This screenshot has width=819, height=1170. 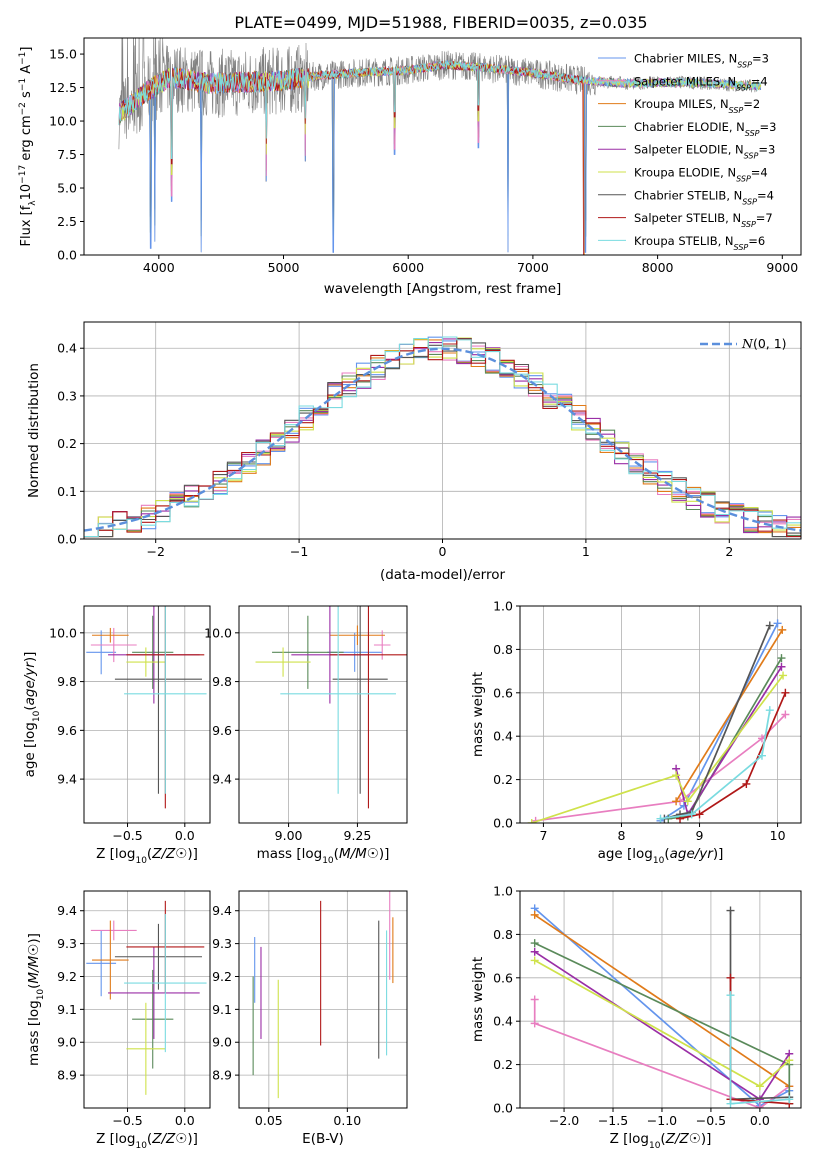 What do you see at coordinates (705, 129) in the screenshot?
I see `legend-entry: Chabrier ELODIE, NSSP=3` at bounding box center [705, 129].